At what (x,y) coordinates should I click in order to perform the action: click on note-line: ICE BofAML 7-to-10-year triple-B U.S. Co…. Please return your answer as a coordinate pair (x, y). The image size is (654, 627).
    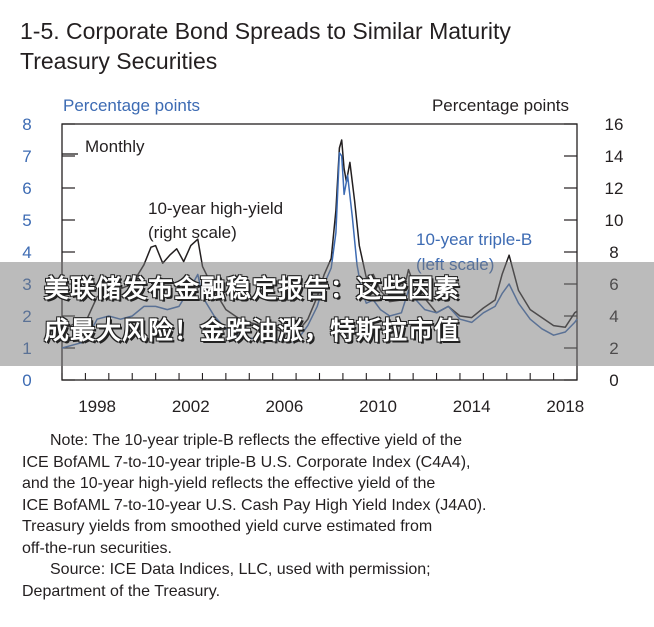
    Looking at the image, I should click on (246, 462).